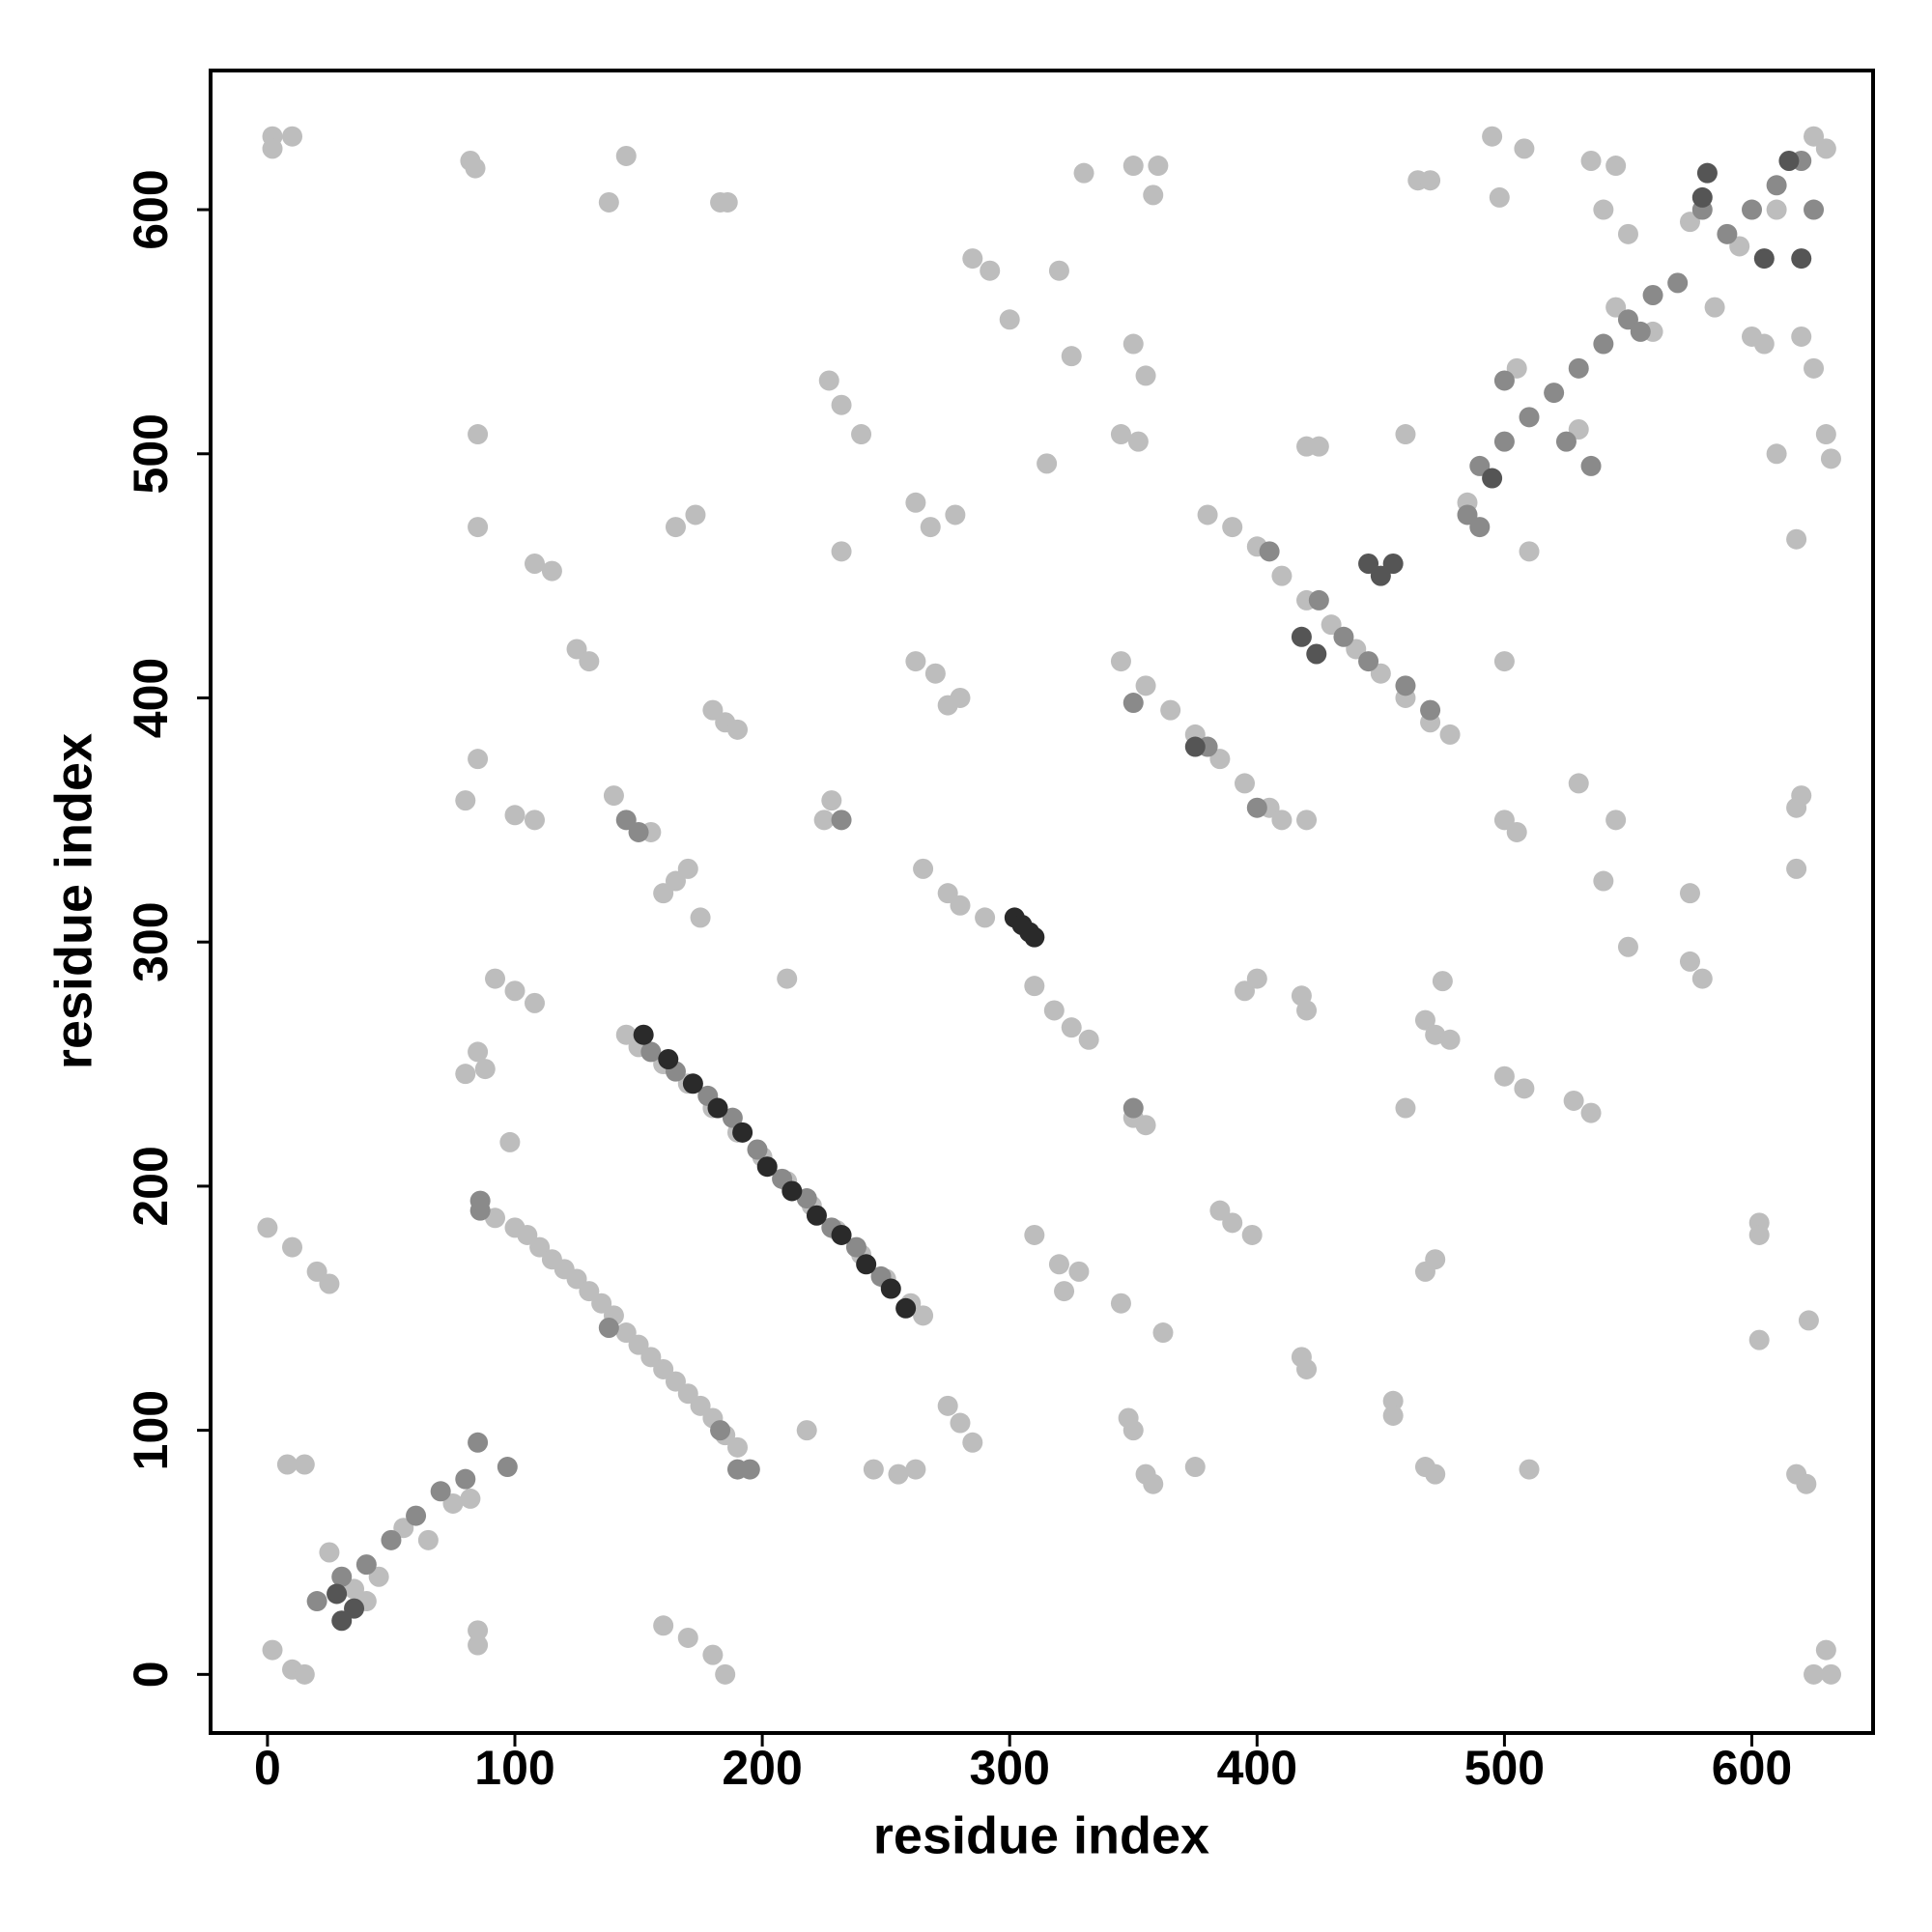 This screenshot has width=1932, height=1932. What do you see at coordinates (1257, 1768) in the screenshot?
I see `x-tick-label: 400` at bounding box center [1257, 1768].